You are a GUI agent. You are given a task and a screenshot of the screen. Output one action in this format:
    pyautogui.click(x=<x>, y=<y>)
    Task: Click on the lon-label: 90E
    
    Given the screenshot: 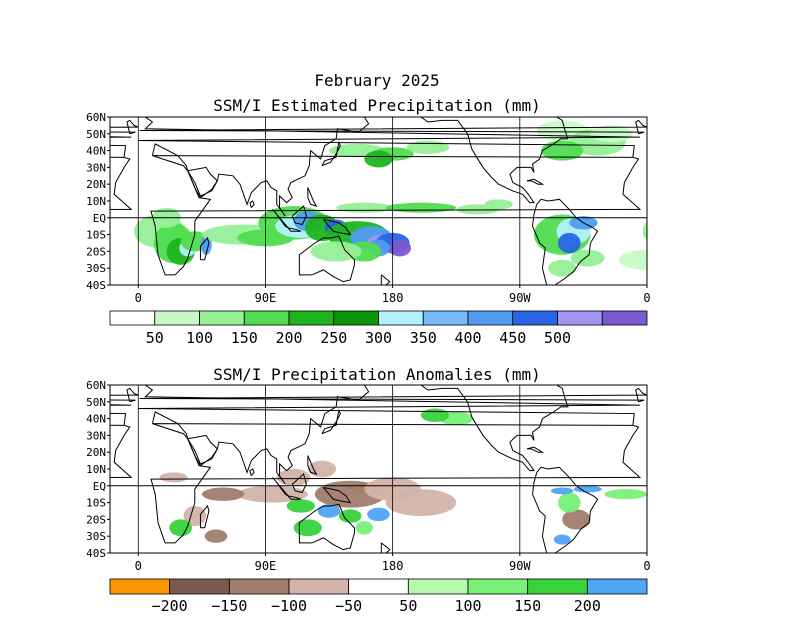 What is the action you would take?
    pyautogui.click(x=266, y=298)
    